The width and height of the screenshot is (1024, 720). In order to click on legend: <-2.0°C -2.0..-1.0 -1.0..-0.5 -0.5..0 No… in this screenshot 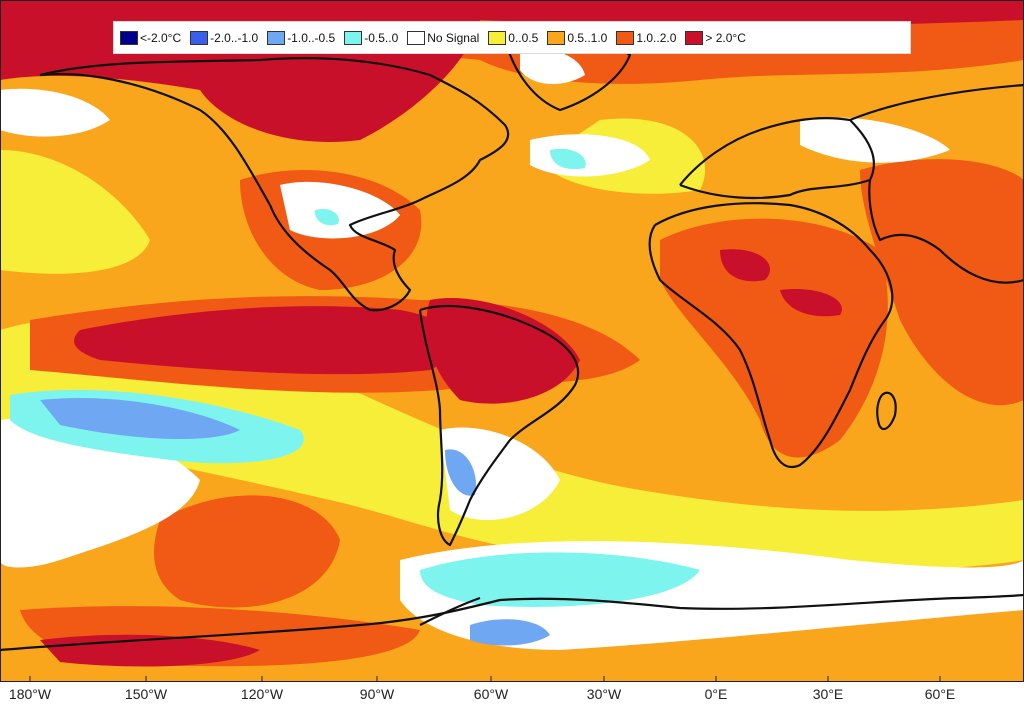, I will do `click(512, 37)`.